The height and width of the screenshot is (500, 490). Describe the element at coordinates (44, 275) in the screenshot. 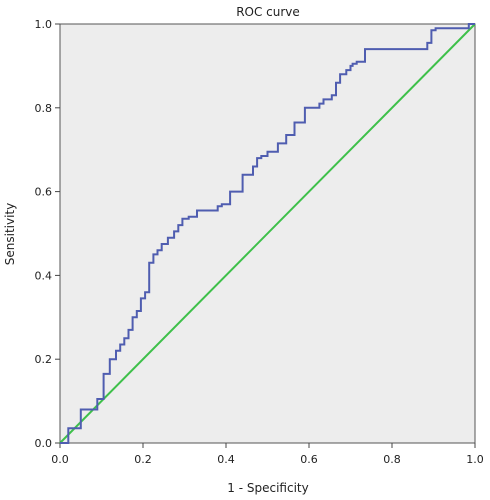

I see `y-tick-label: 0.4` at that location.